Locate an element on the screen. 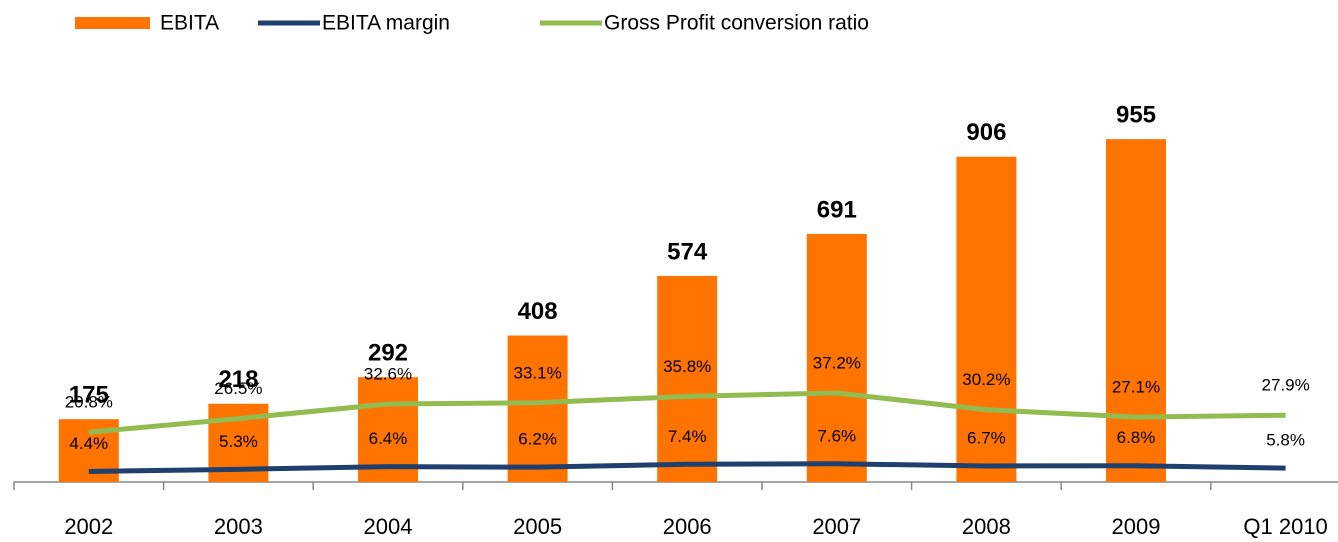 The image size is (1338, 542). legend-label: Gross Profit conversion ratio is located at coordinates (736, 23).